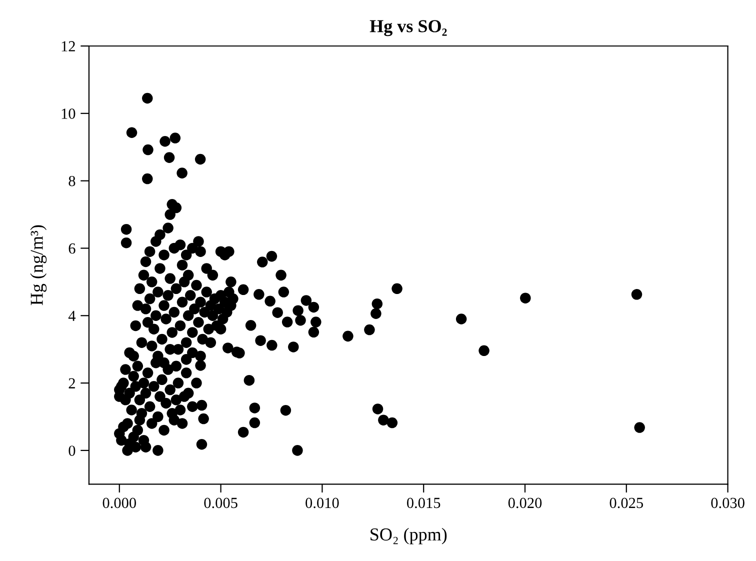 Image resolution: width=756 pixels, height=561 pixels. Describe the element at coordinates (525, 503) in the screenshot. I see `x-tick-label: 0.020` at that location.